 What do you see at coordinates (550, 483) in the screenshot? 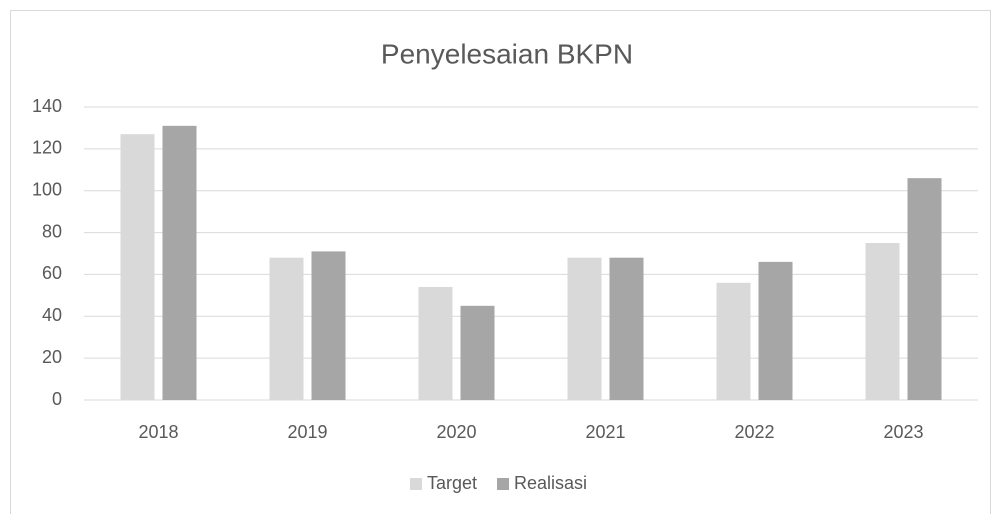
I see `legend-label: Realisasi` at bounding box center [550, 483].